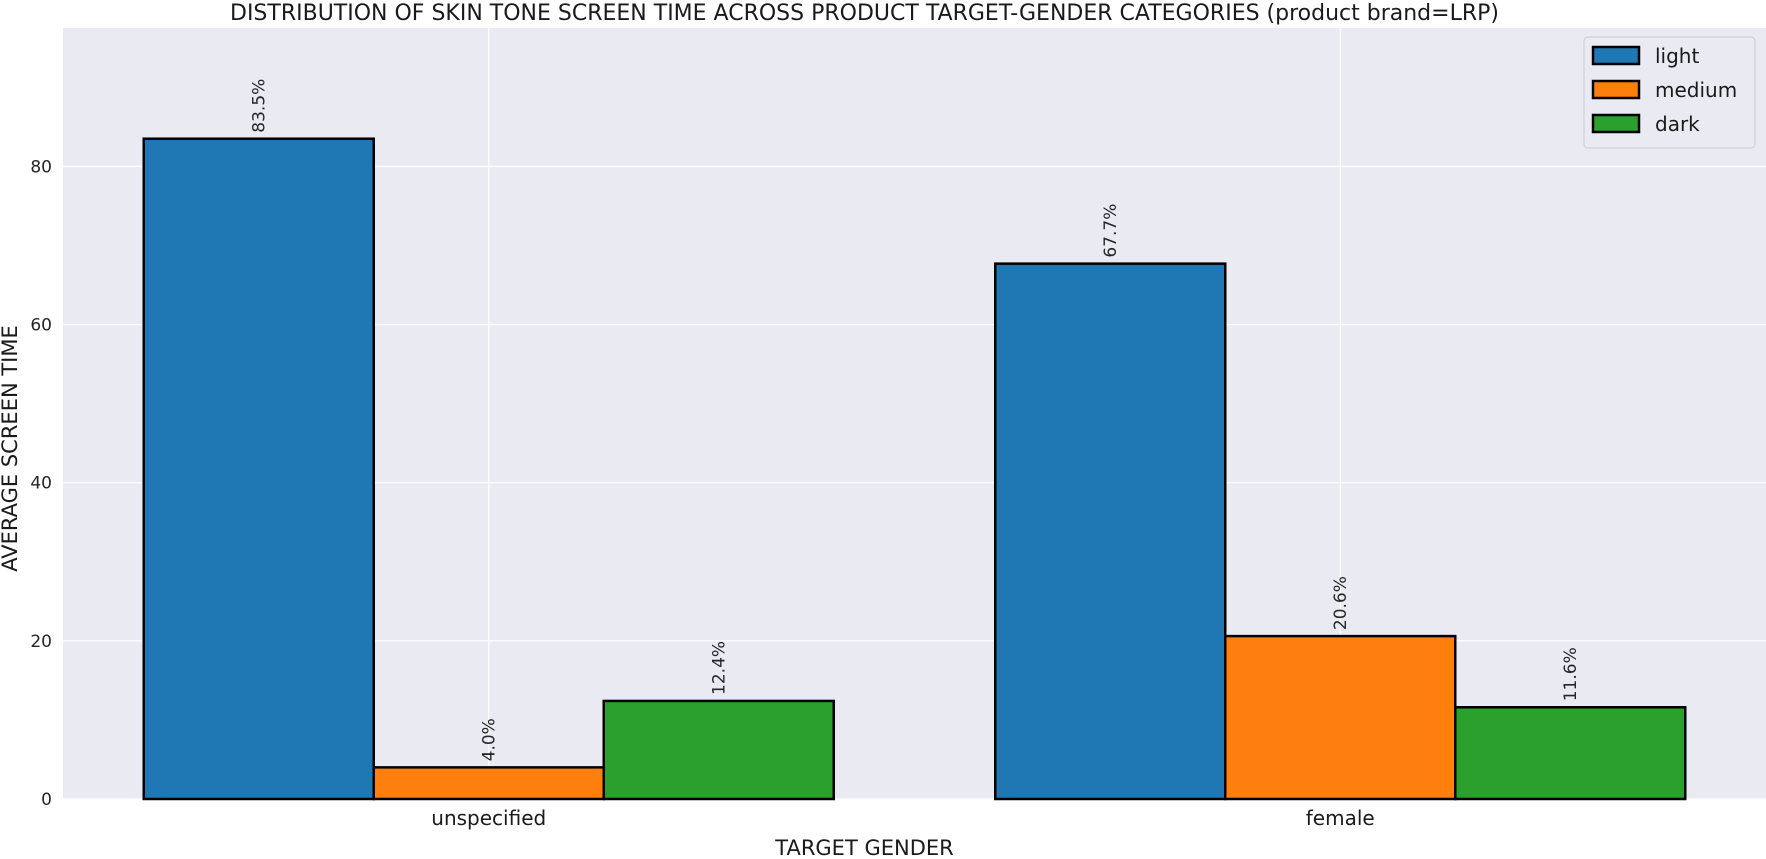 Image resolution: width=1766 pixels, height=859 pixels. I want to click on x-axis-ticks: unspecified female, so click(902, 818).